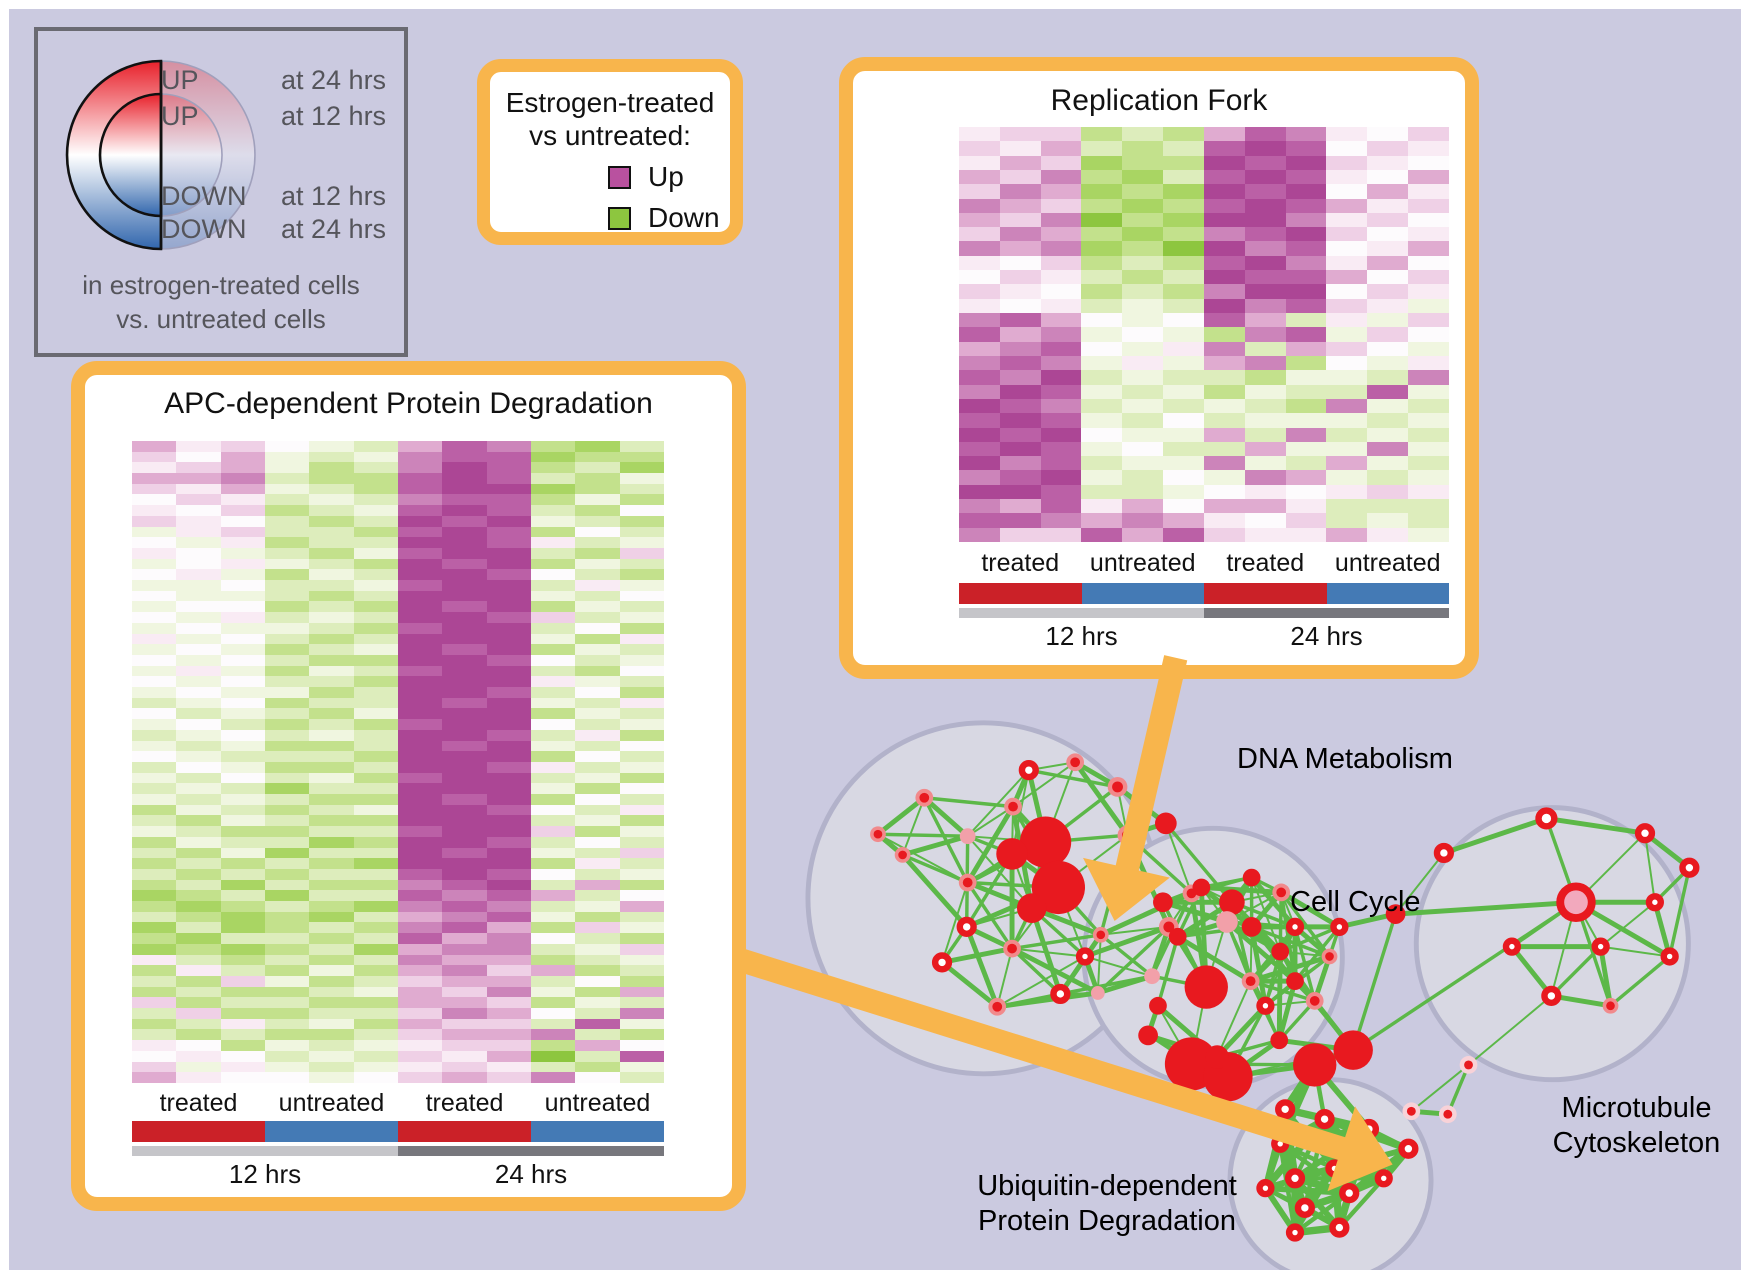 Image resolution: width=1750 pixels, height=1279 pixels. What do you see at coordinates (331, 1103) in the screenshot?
I see `condition-label: untreated` at bounding box center [331, 1103].